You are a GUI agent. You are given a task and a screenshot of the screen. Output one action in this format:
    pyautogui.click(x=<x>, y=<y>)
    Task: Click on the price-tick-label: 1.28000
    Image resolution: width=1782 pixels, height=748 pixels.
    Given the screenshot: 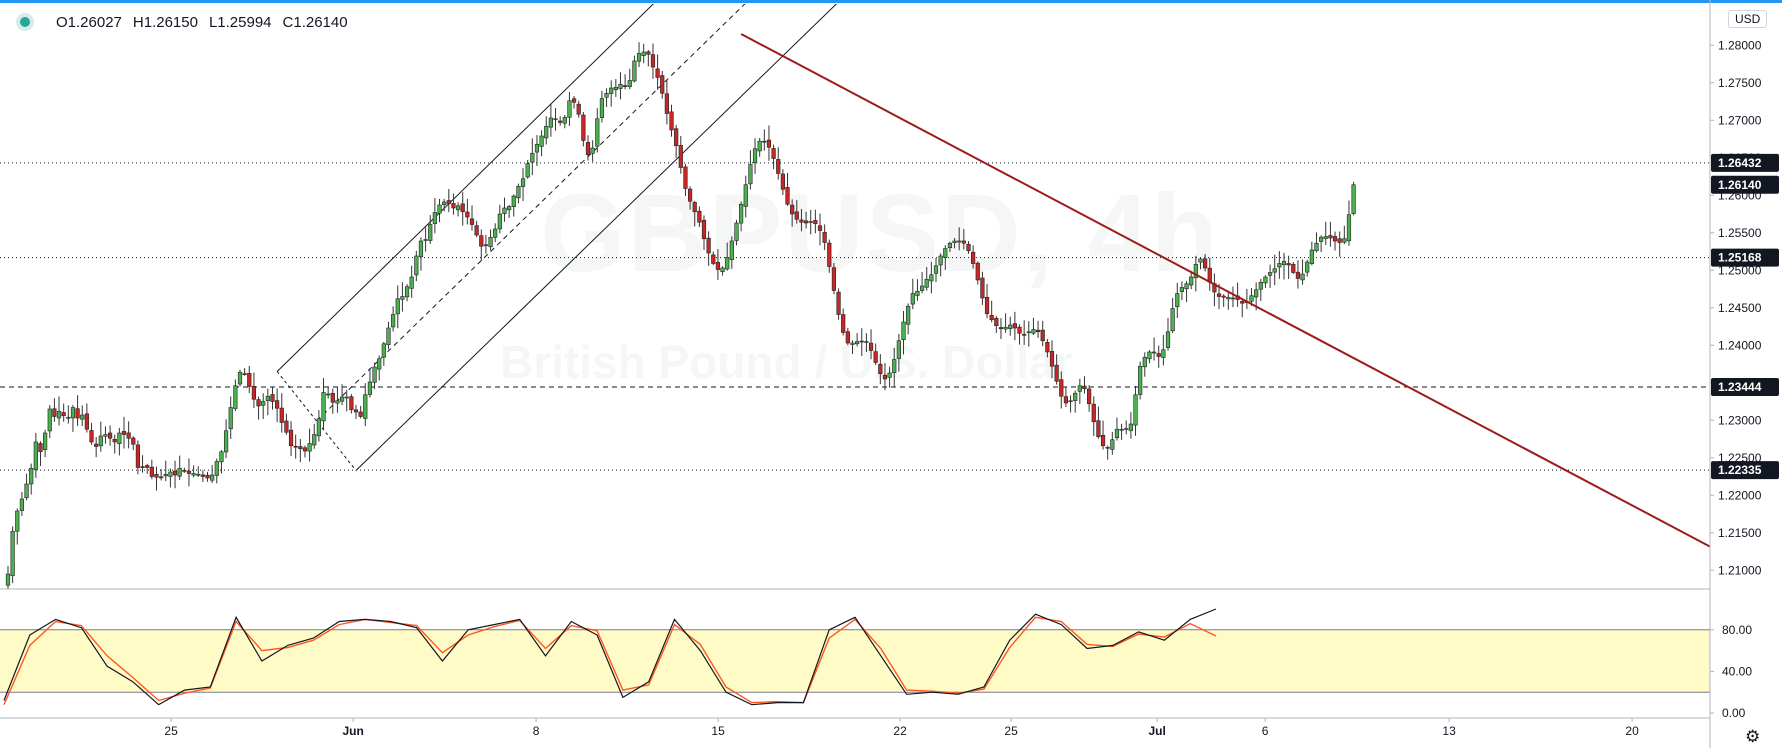 What is the action you would take?
    pyautogui.click(x=1740, y=45)
    